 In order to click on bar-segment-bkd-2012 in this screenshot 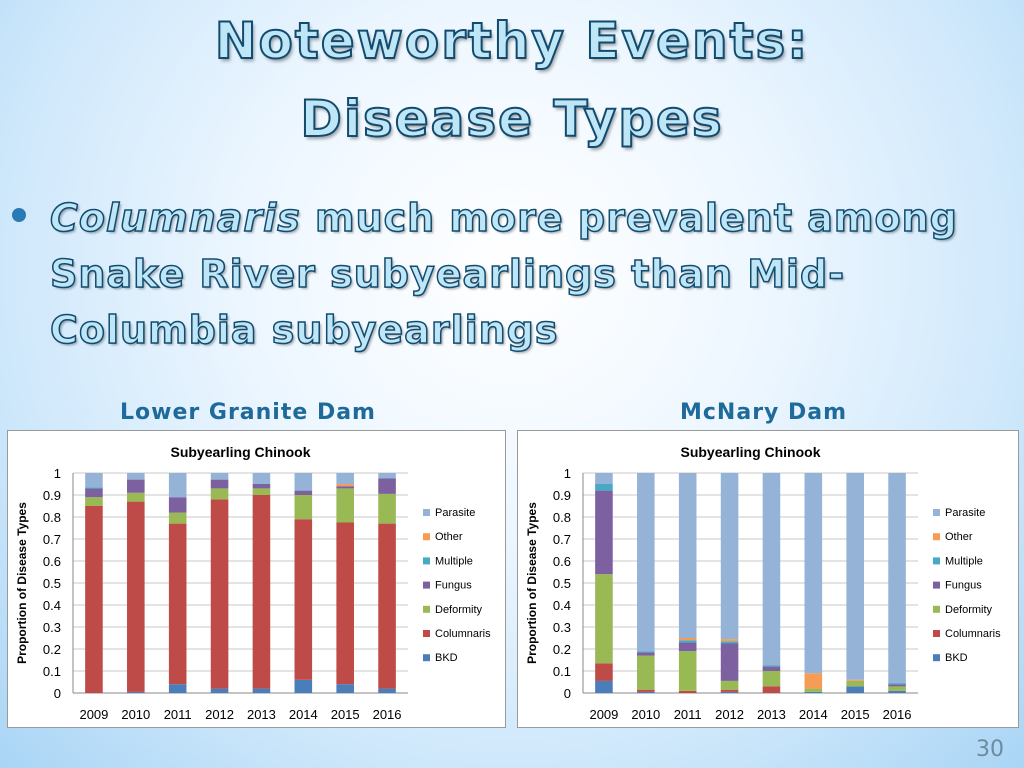, I will do `click(729, 692)`.